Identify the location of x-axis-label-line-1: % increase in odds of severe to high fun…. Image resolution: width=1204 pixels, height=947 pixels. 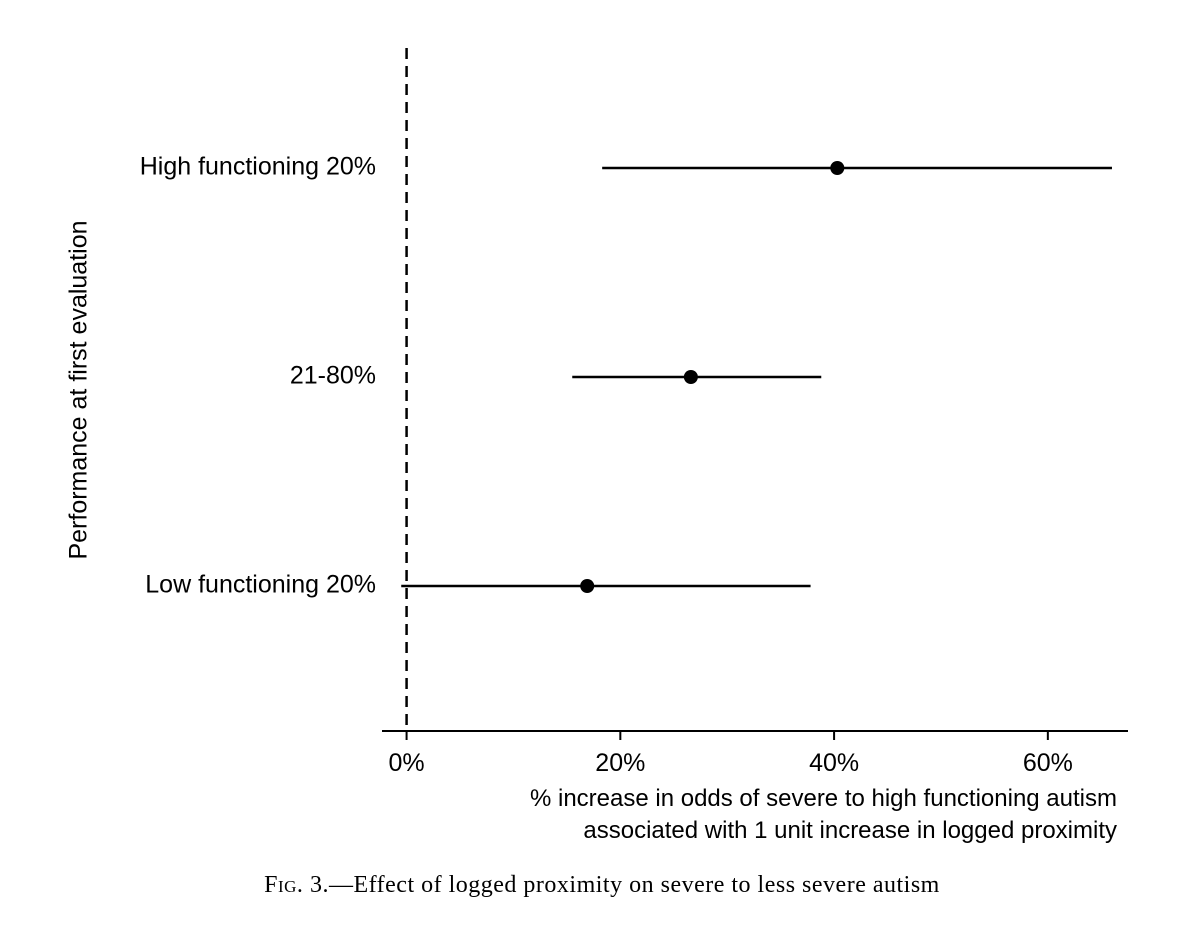
(823, 798).